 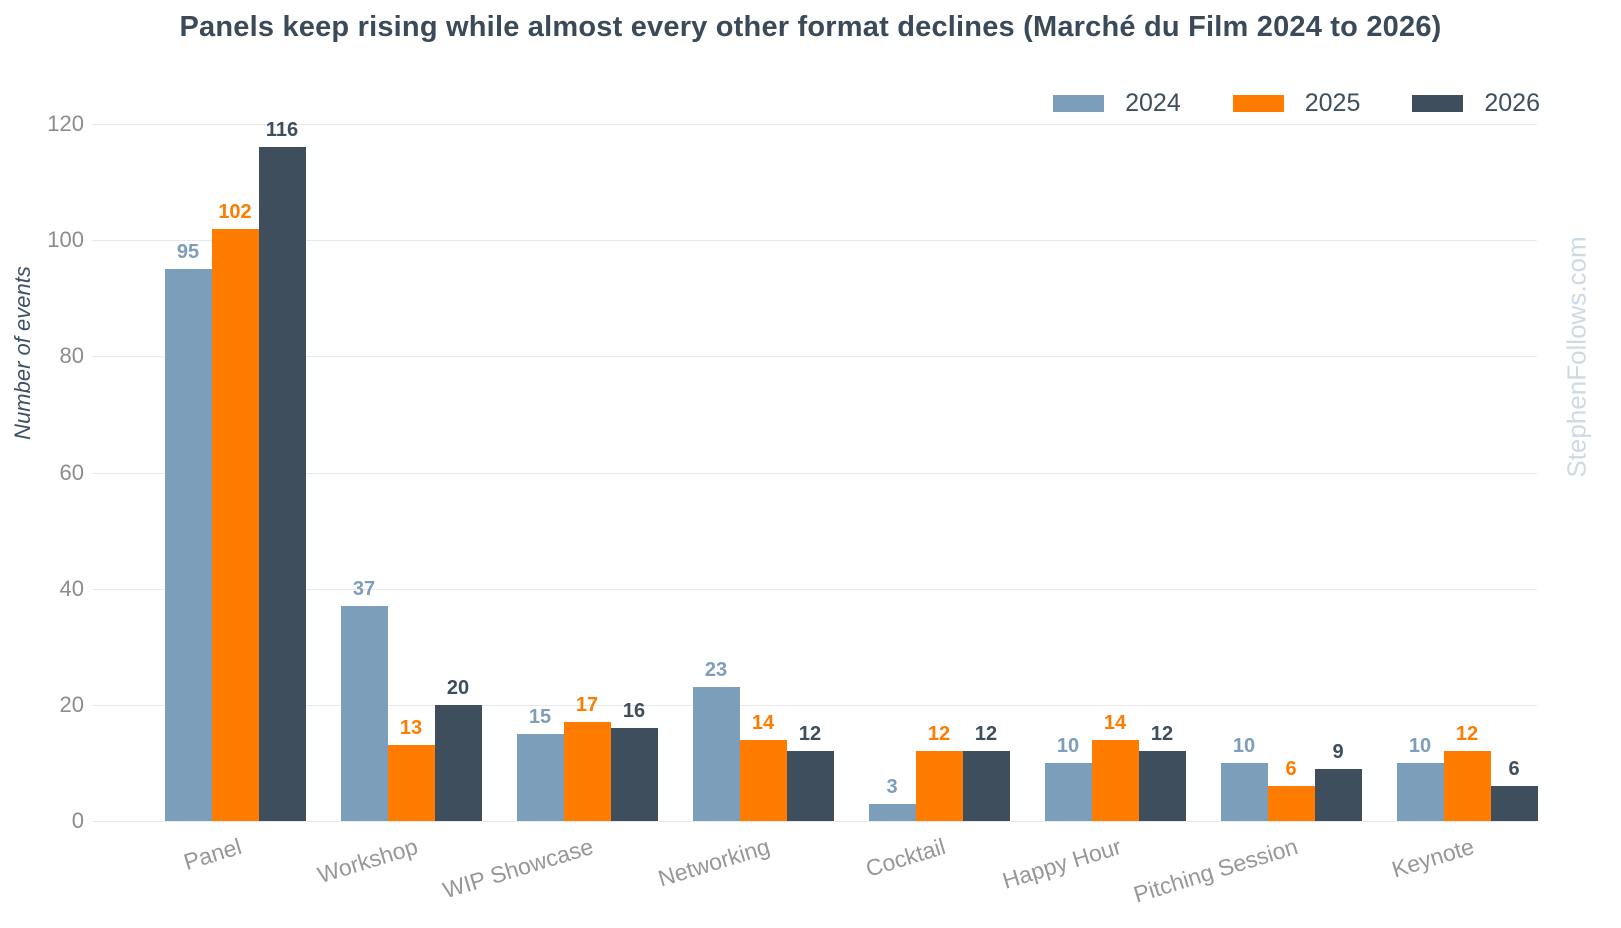 I want to click on bar-2026-networking, so click(x=810, y=786).